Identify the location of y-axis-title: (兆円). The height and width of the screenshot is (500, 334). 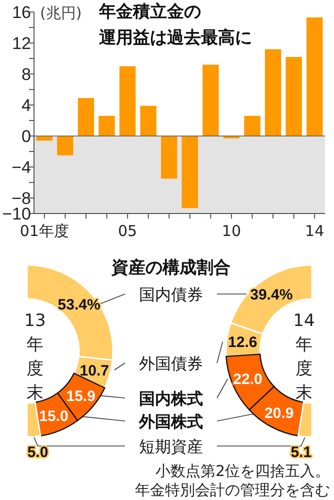
(61, 13).